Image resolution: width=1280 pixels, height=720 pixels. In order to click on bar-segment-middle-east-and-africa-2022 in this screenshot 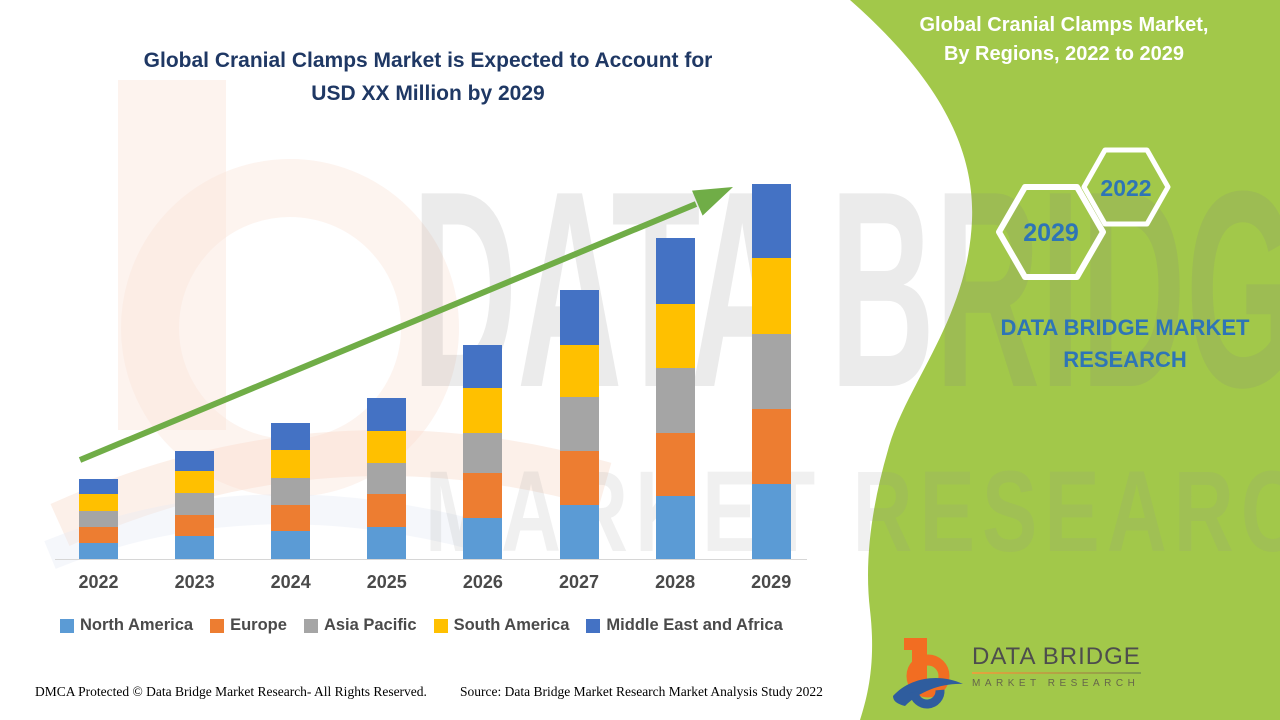, I will do `click(98, 486)`.